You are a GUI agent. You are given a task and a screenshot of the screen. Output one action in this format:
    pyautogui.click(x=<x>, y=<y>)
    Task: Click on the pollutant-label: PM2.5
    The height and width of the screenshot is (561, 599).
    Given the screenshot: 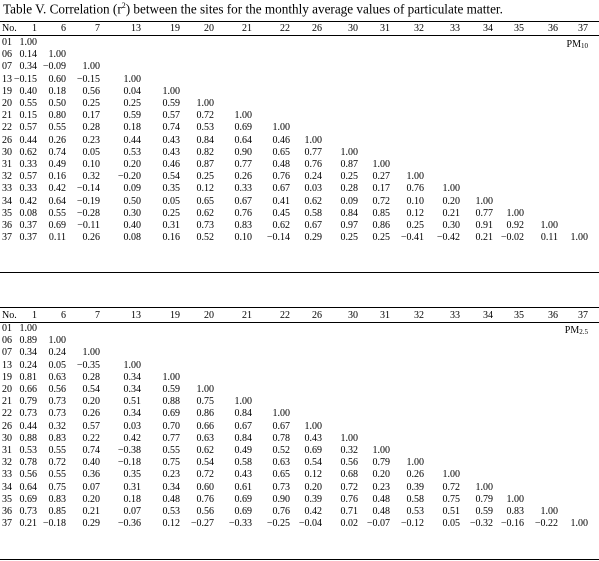 What is the action you would take?
    pyautogui.click(x=576, y=331)
    